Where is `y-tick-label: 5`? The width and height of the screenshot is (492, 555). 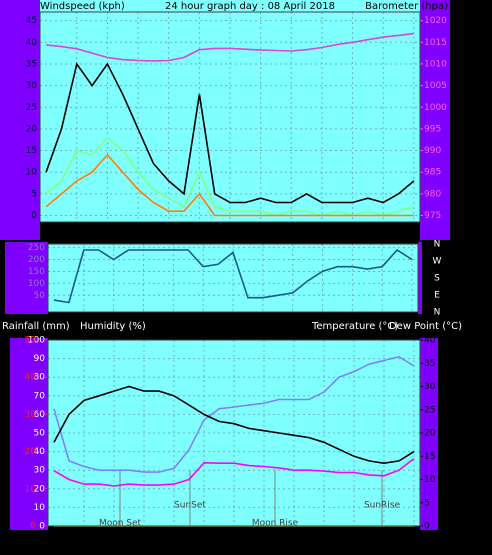 y-tick-label: 5 is located at coordinates (34, 194).